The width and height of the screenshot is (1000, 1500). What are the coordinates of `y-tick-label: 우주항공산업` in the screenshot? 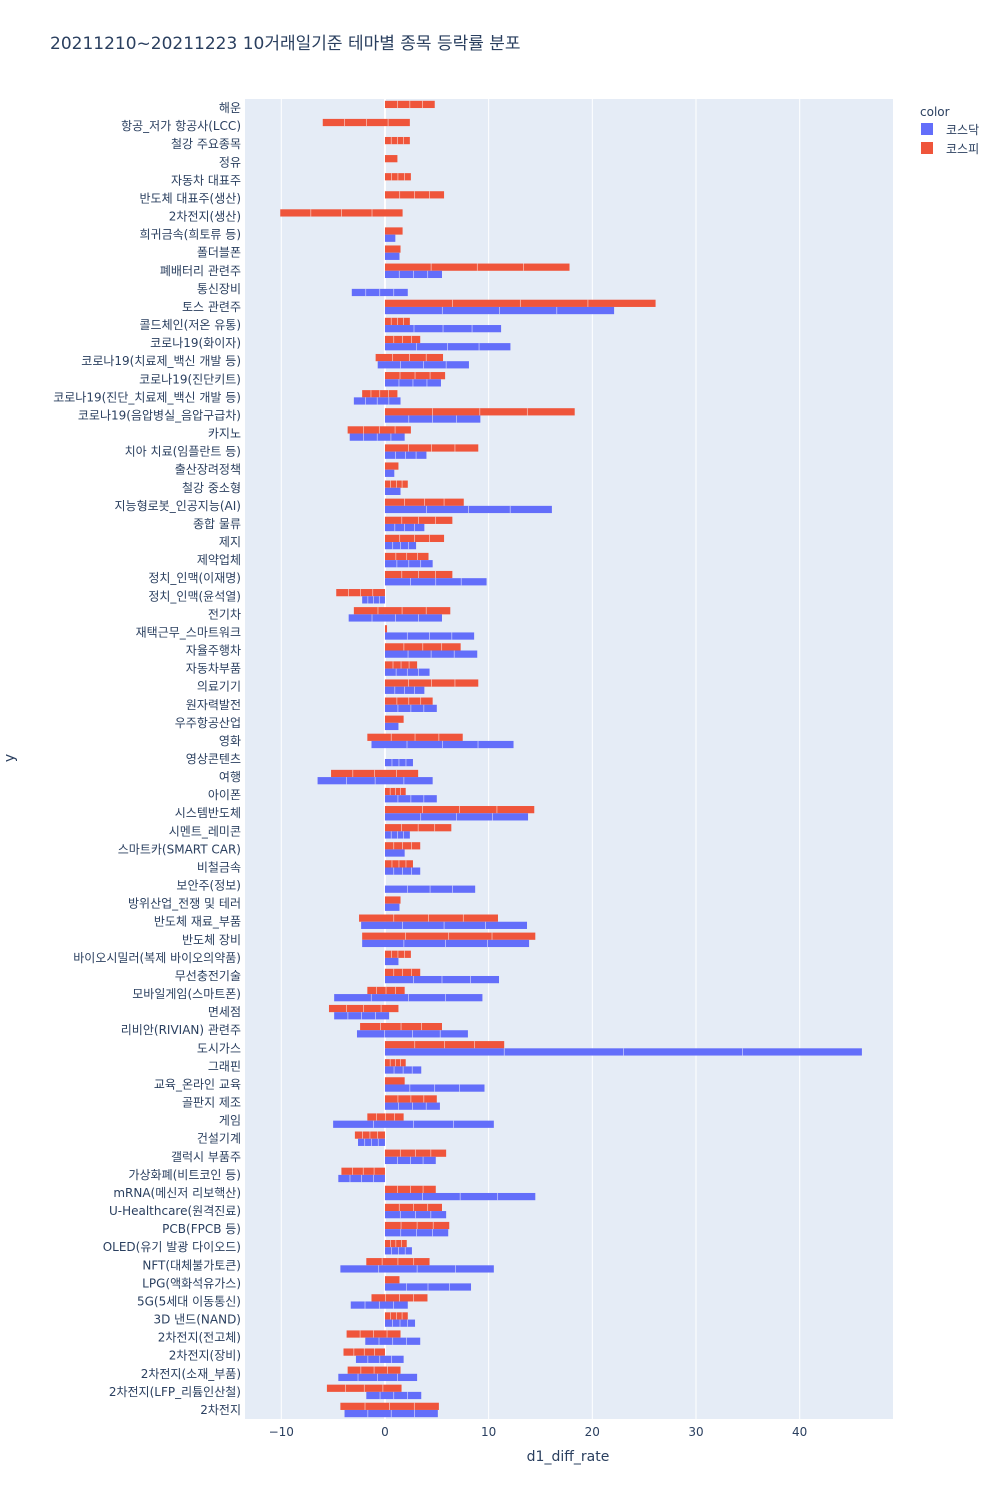 It's located at (208, 723).